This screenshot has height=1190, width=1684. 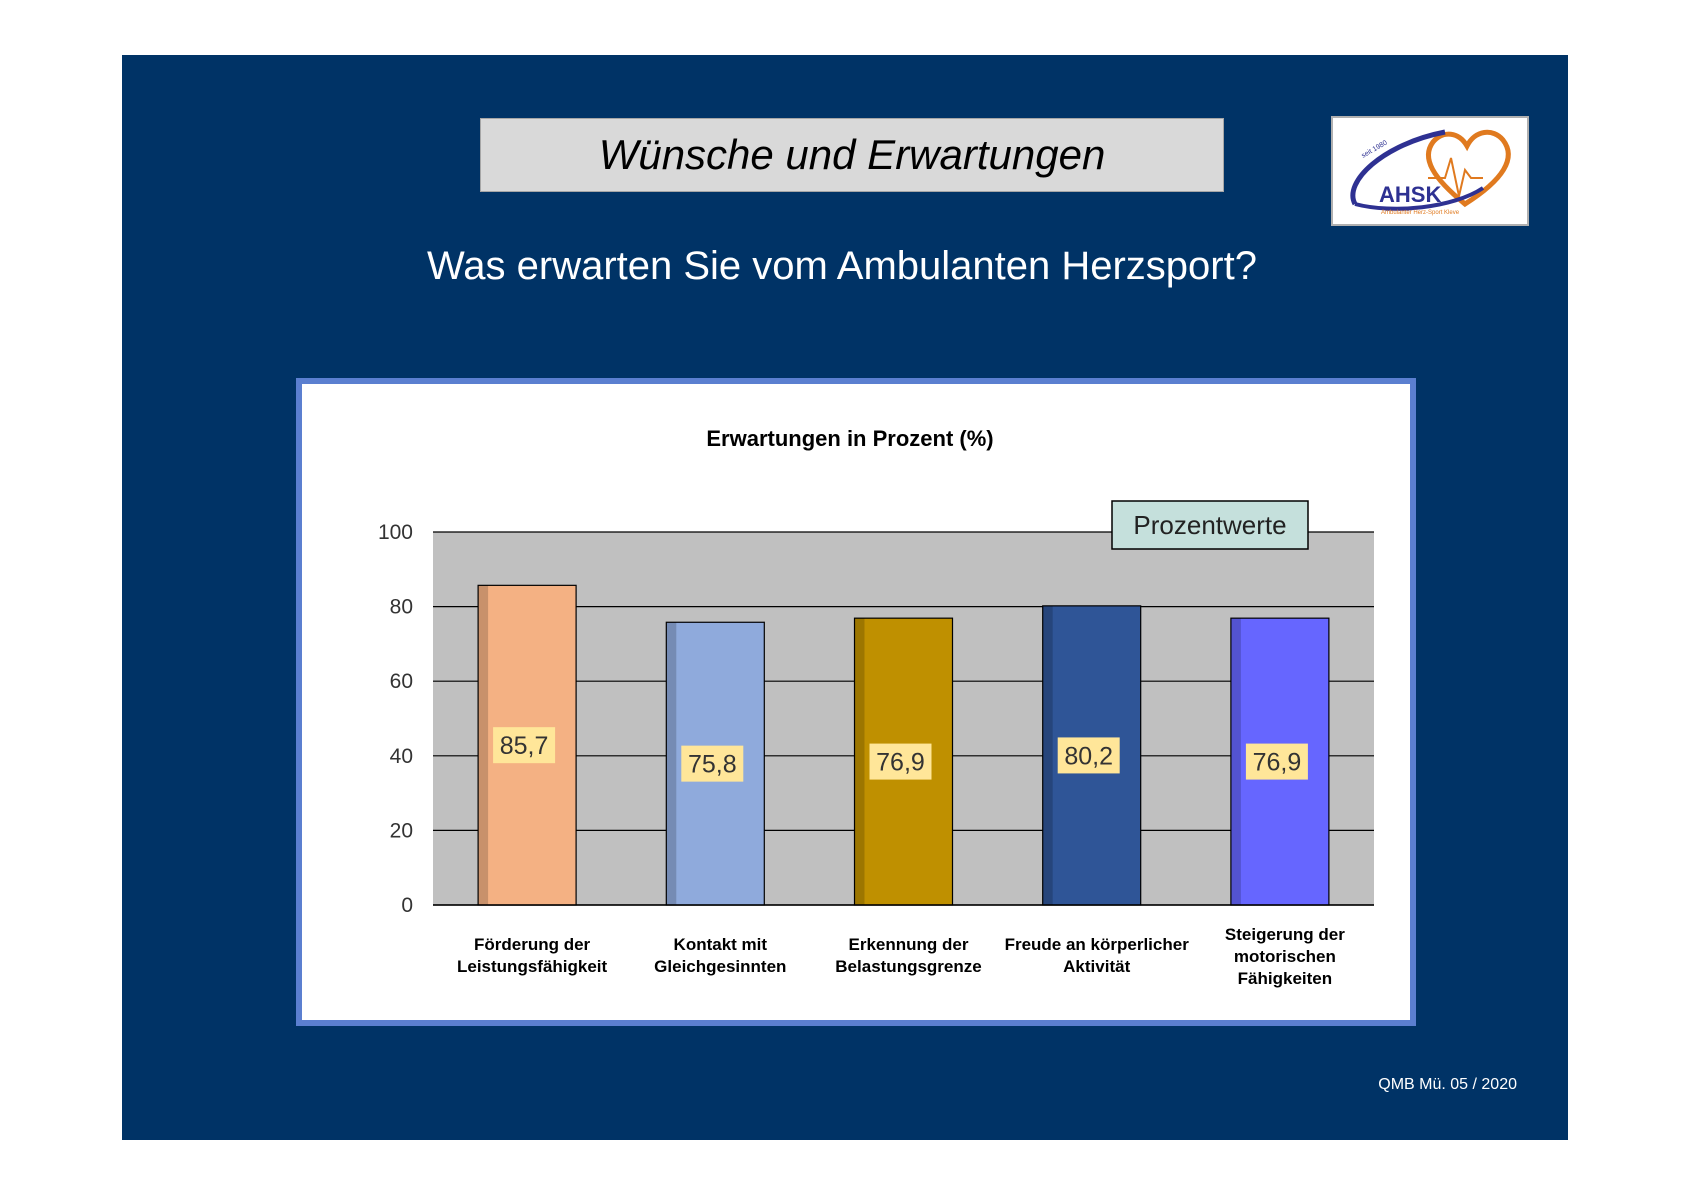 I want to click on y-tick-label: 80, so click(x=401, y=607).